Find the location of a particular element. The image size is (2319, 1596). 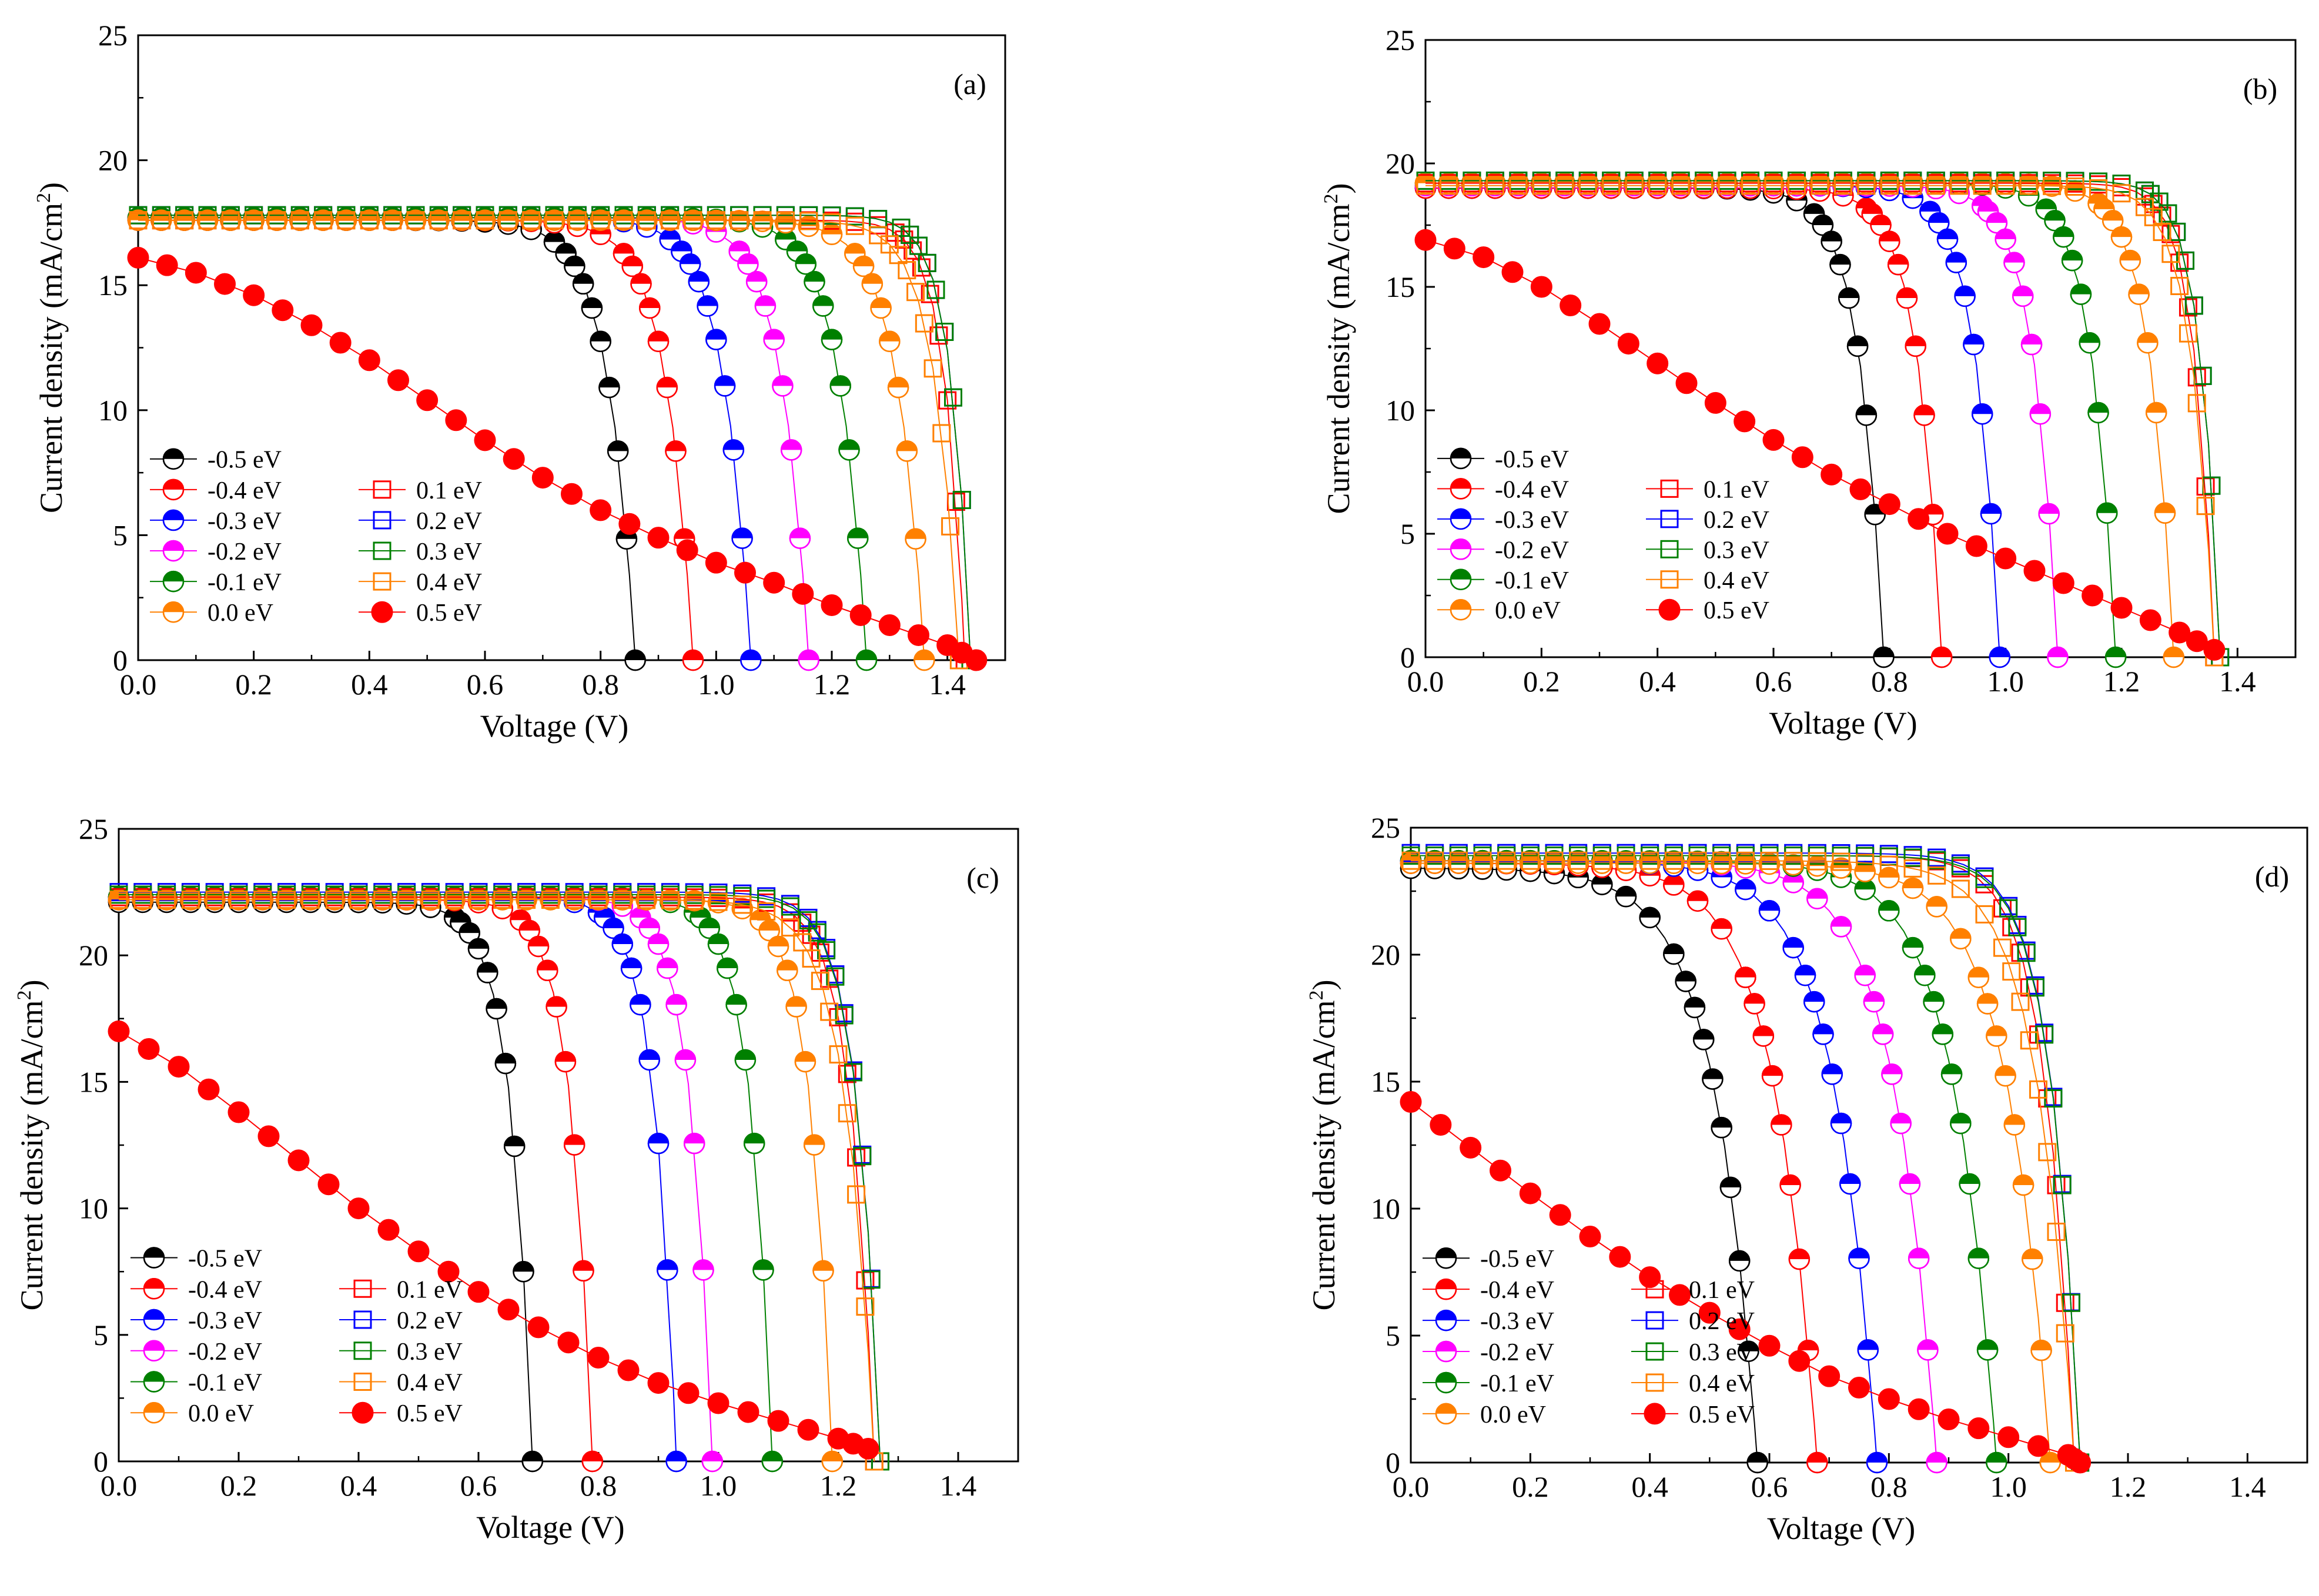

legend-label: 0.2 eV is located at coordinates (430, 1320).